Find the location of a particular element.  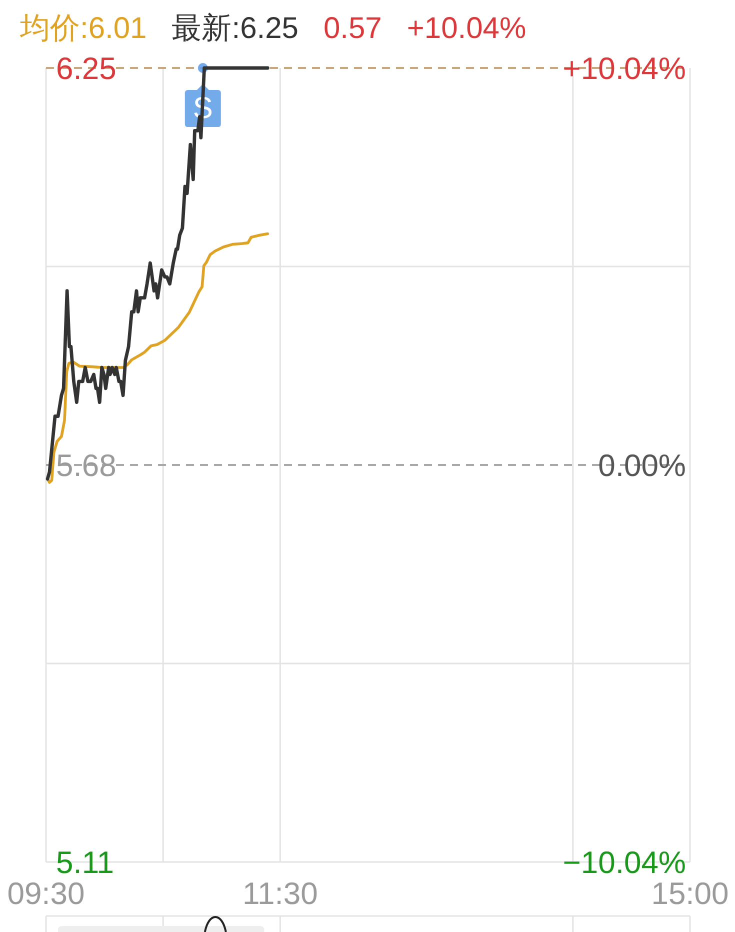

y2-tick-label: +10.04% is located at coordinates (624, 68).